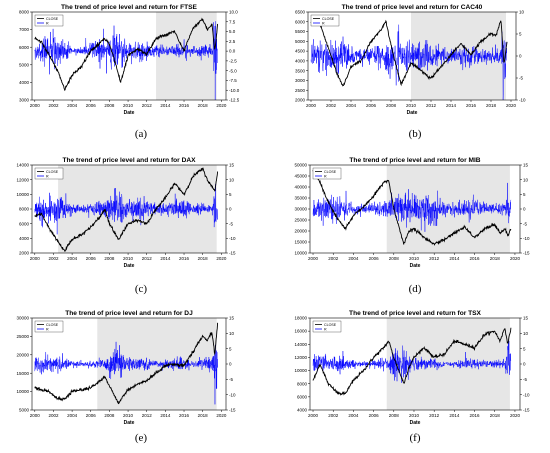 This screenshot has width=550, height=453. Describe the element at coordinates (300, 198) in the screenshot. I see `y-tick-label: 35000` at that location.